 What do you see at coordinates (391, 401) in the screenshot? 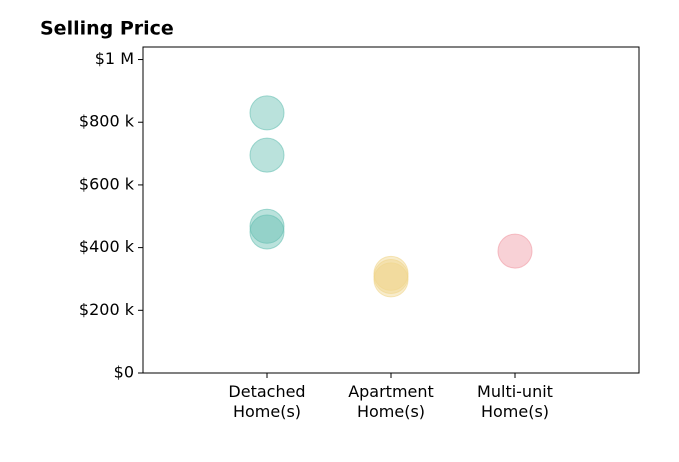
I see `x-tick-label: Apartment Home(s)` at bounding box center [391, 401].